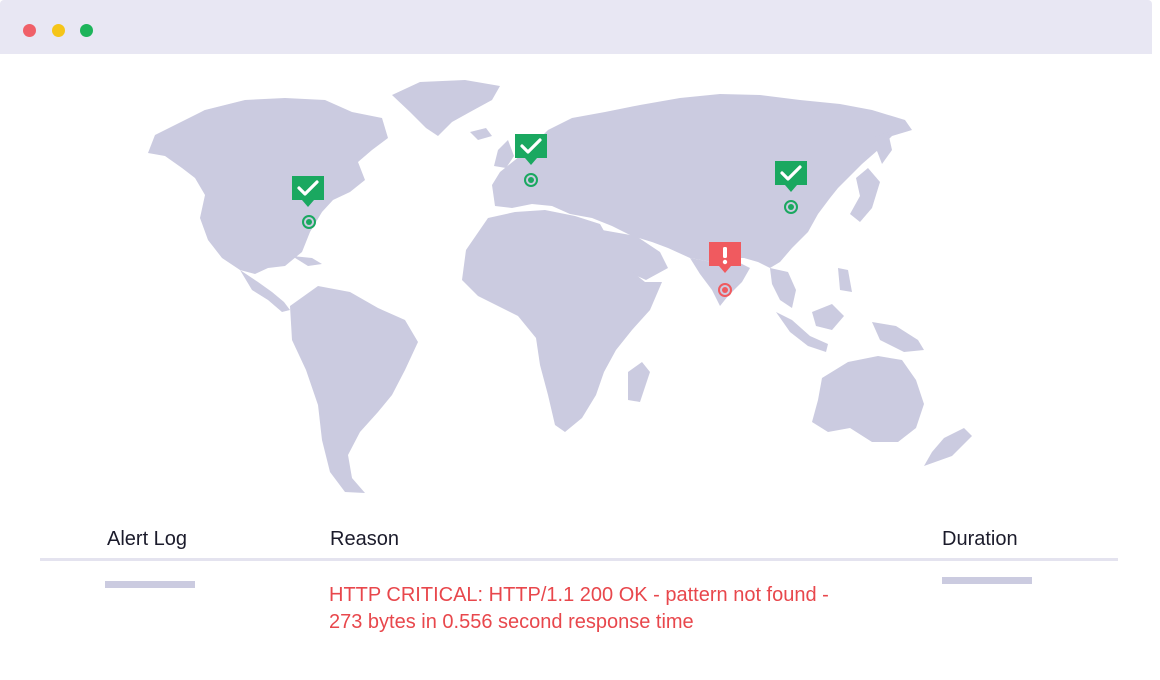 The image size is (1160, 680). I want to click on southeast-asia-peninsula, so click(783, 288).